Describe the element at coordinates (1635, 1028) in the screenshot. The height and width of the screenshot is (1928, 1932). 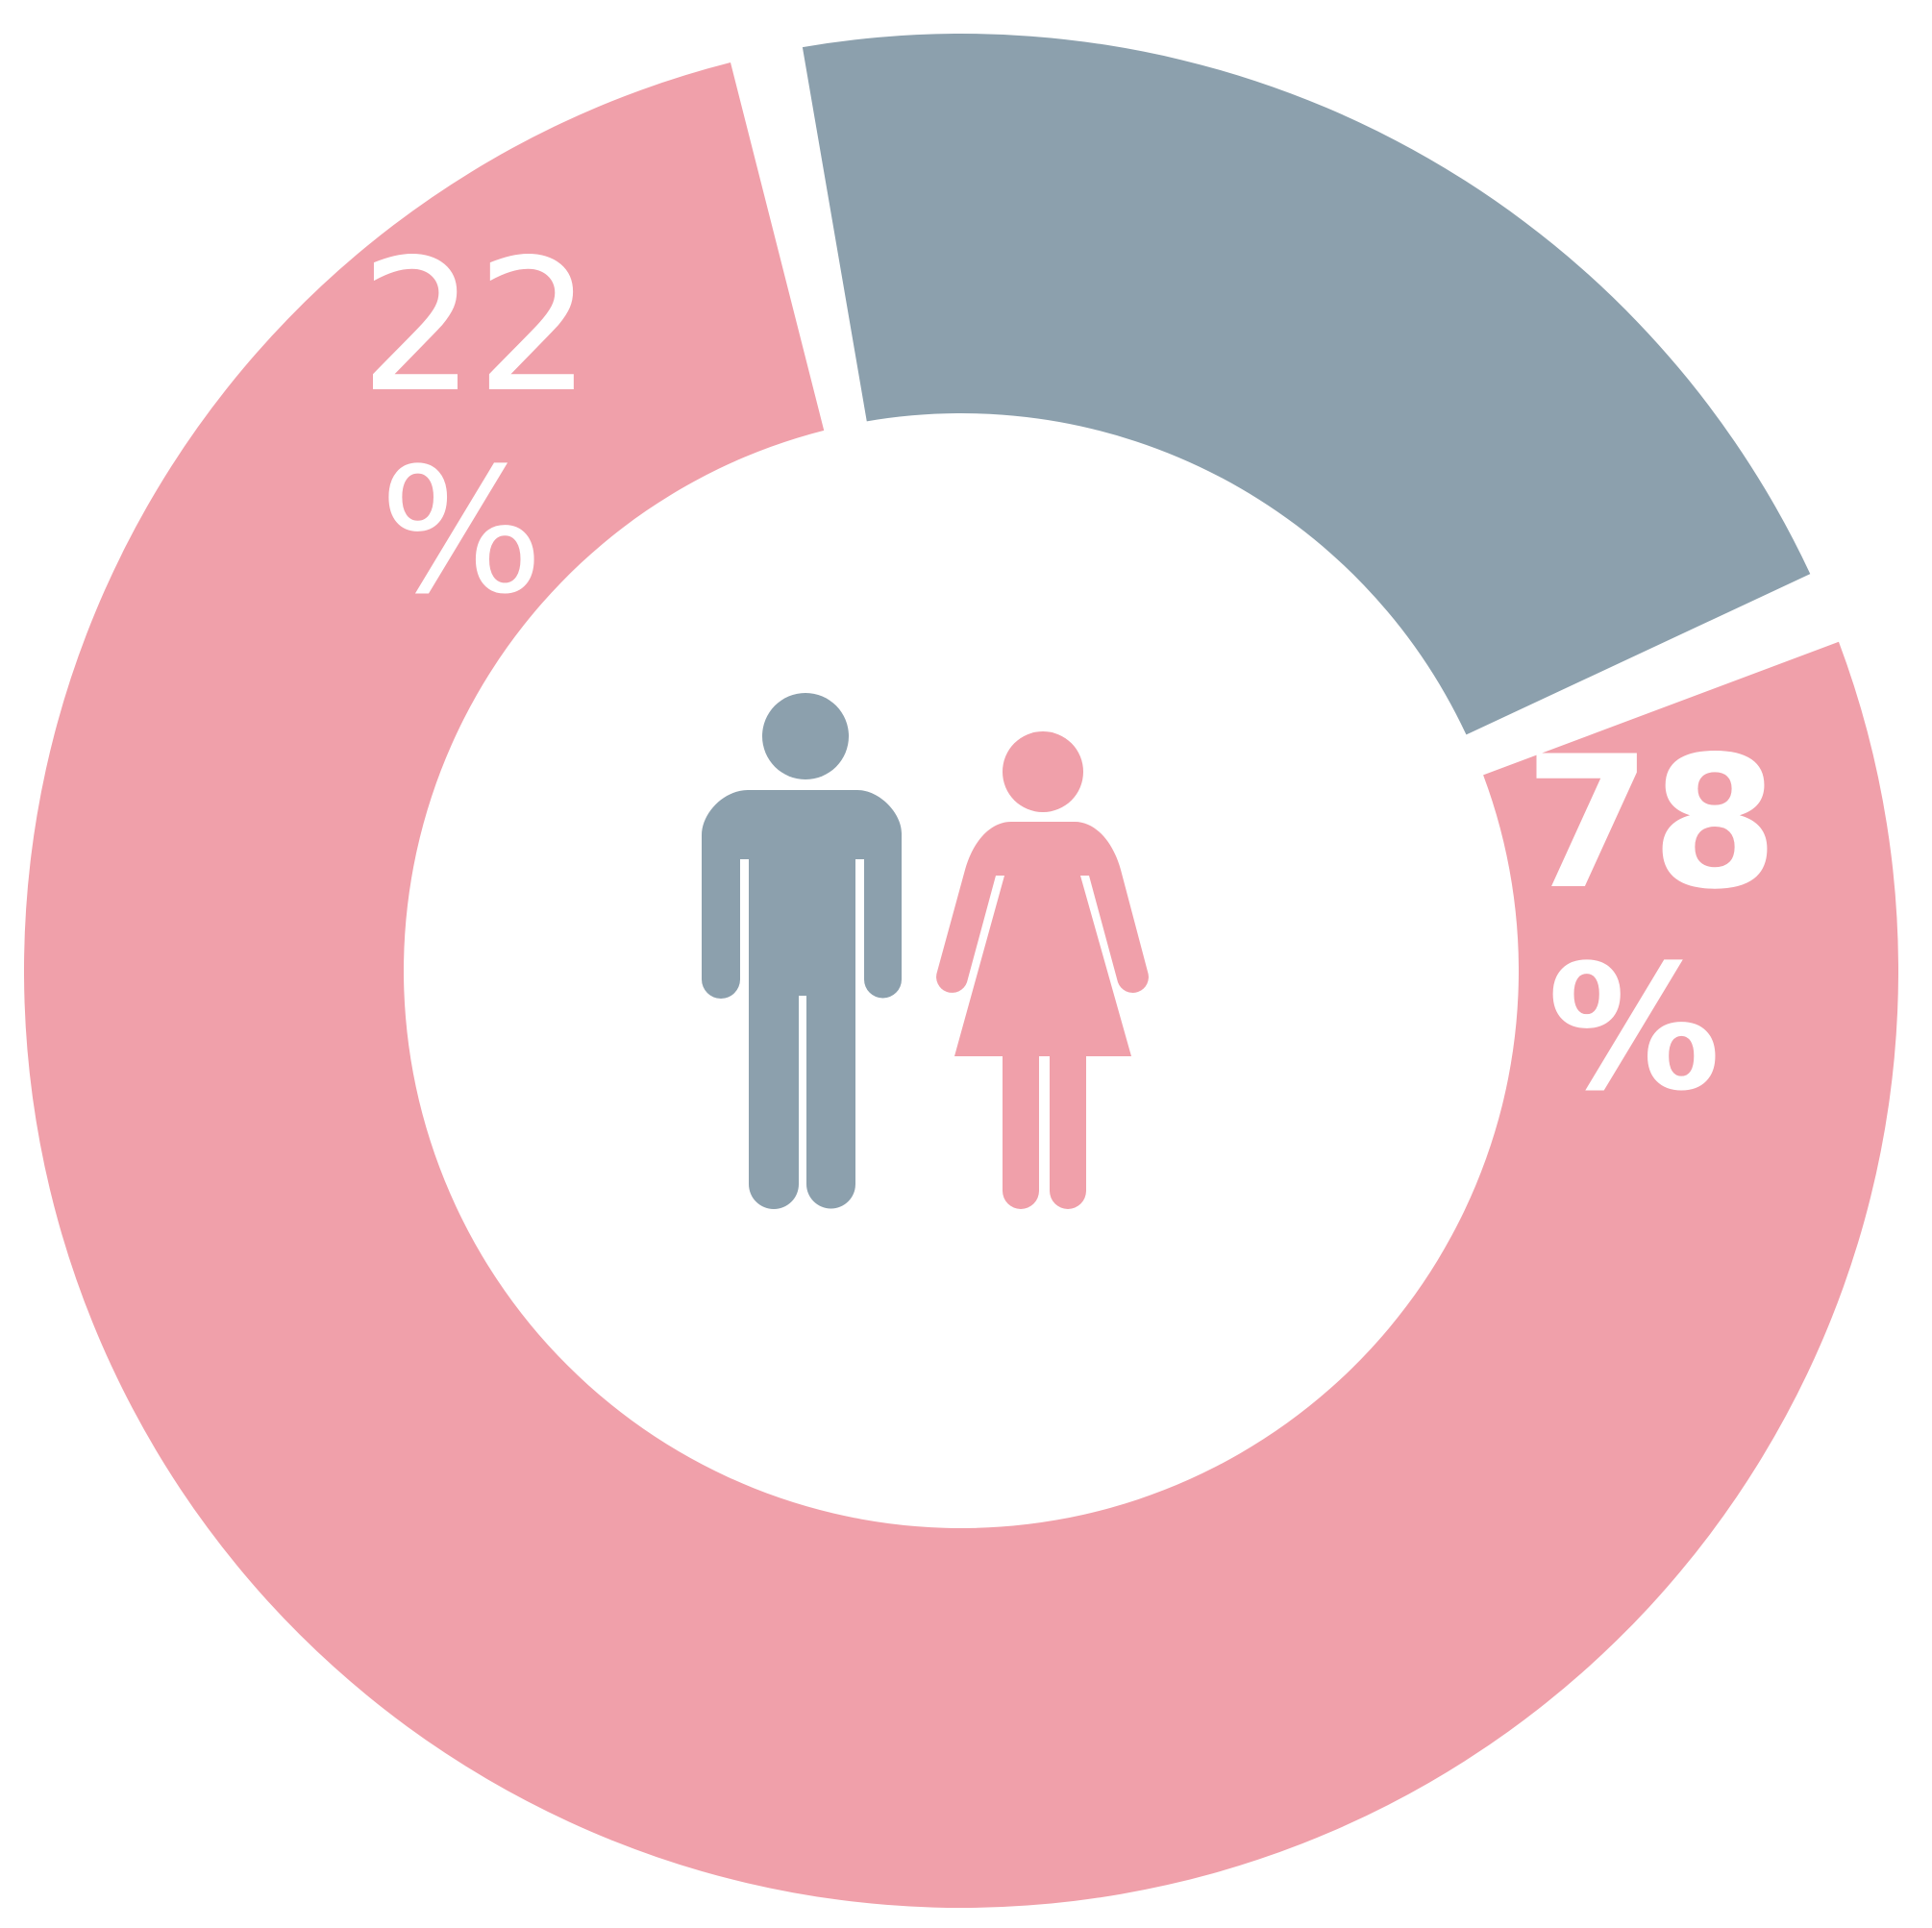
I see `slice-1-unit-label: %` at that location.